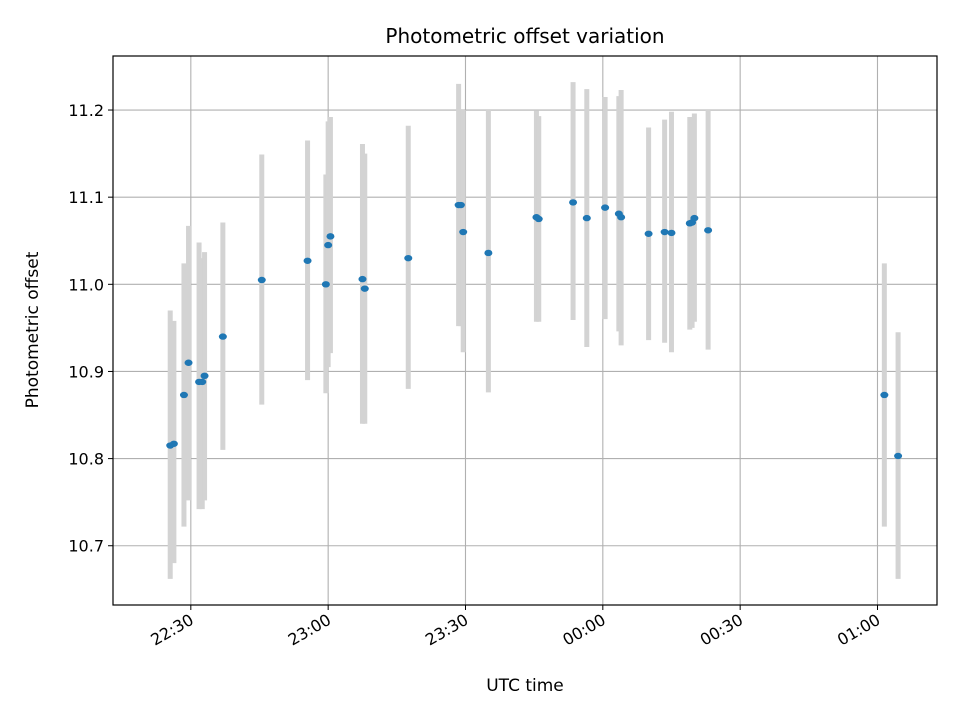 Image resolution: width=960 pixels, height=720 pixels. Describe the element at coordinates (86, 459) in the screenshot. I see `y-tick-label: 10.8` at that location.